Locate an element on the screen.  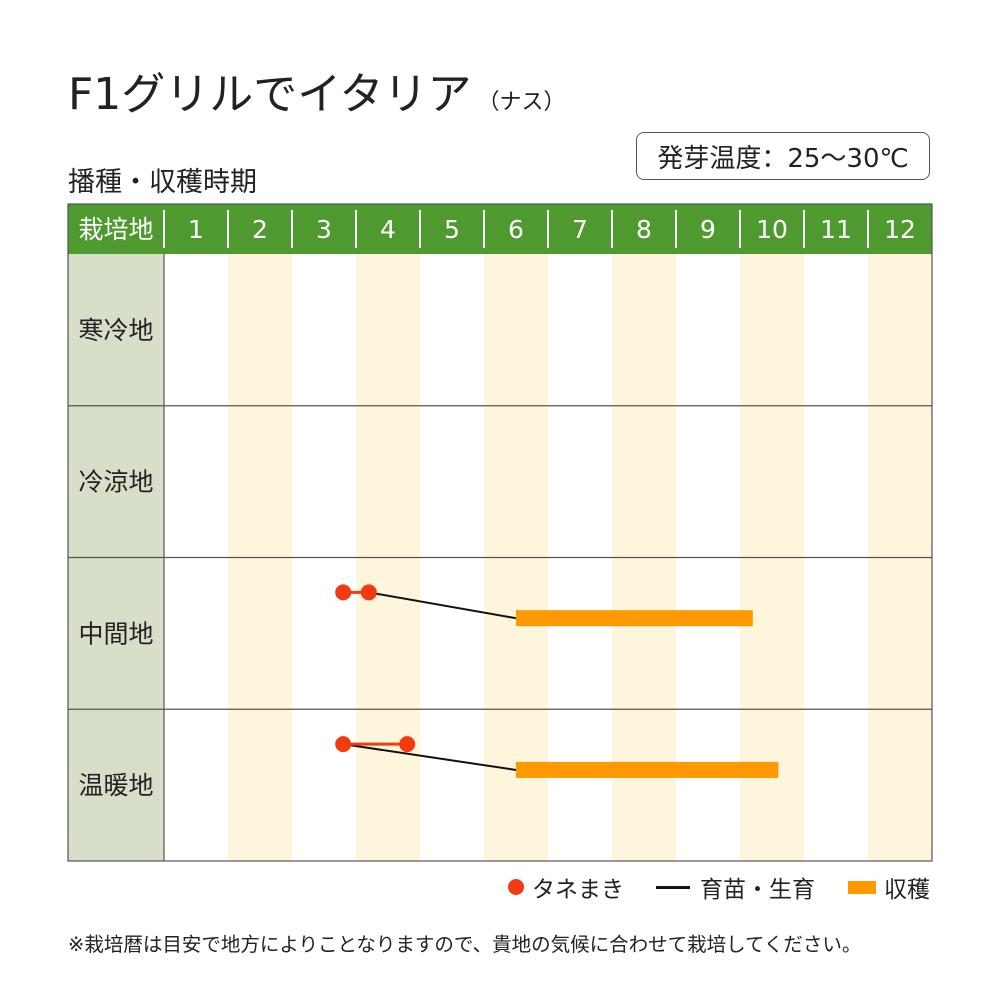
region-label: 中間地 is located at coordinates (115, 633).